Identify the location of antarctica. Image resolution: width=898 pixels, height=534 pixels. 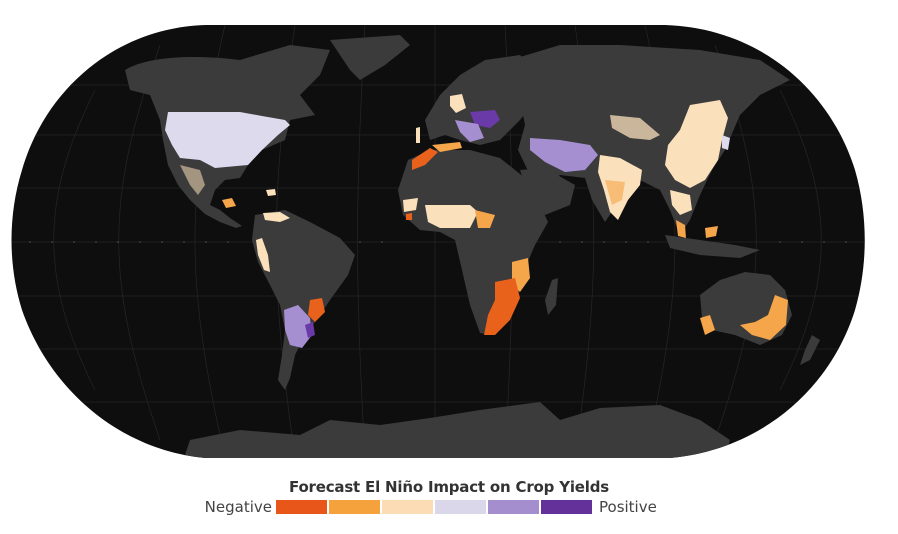
(455, 430).